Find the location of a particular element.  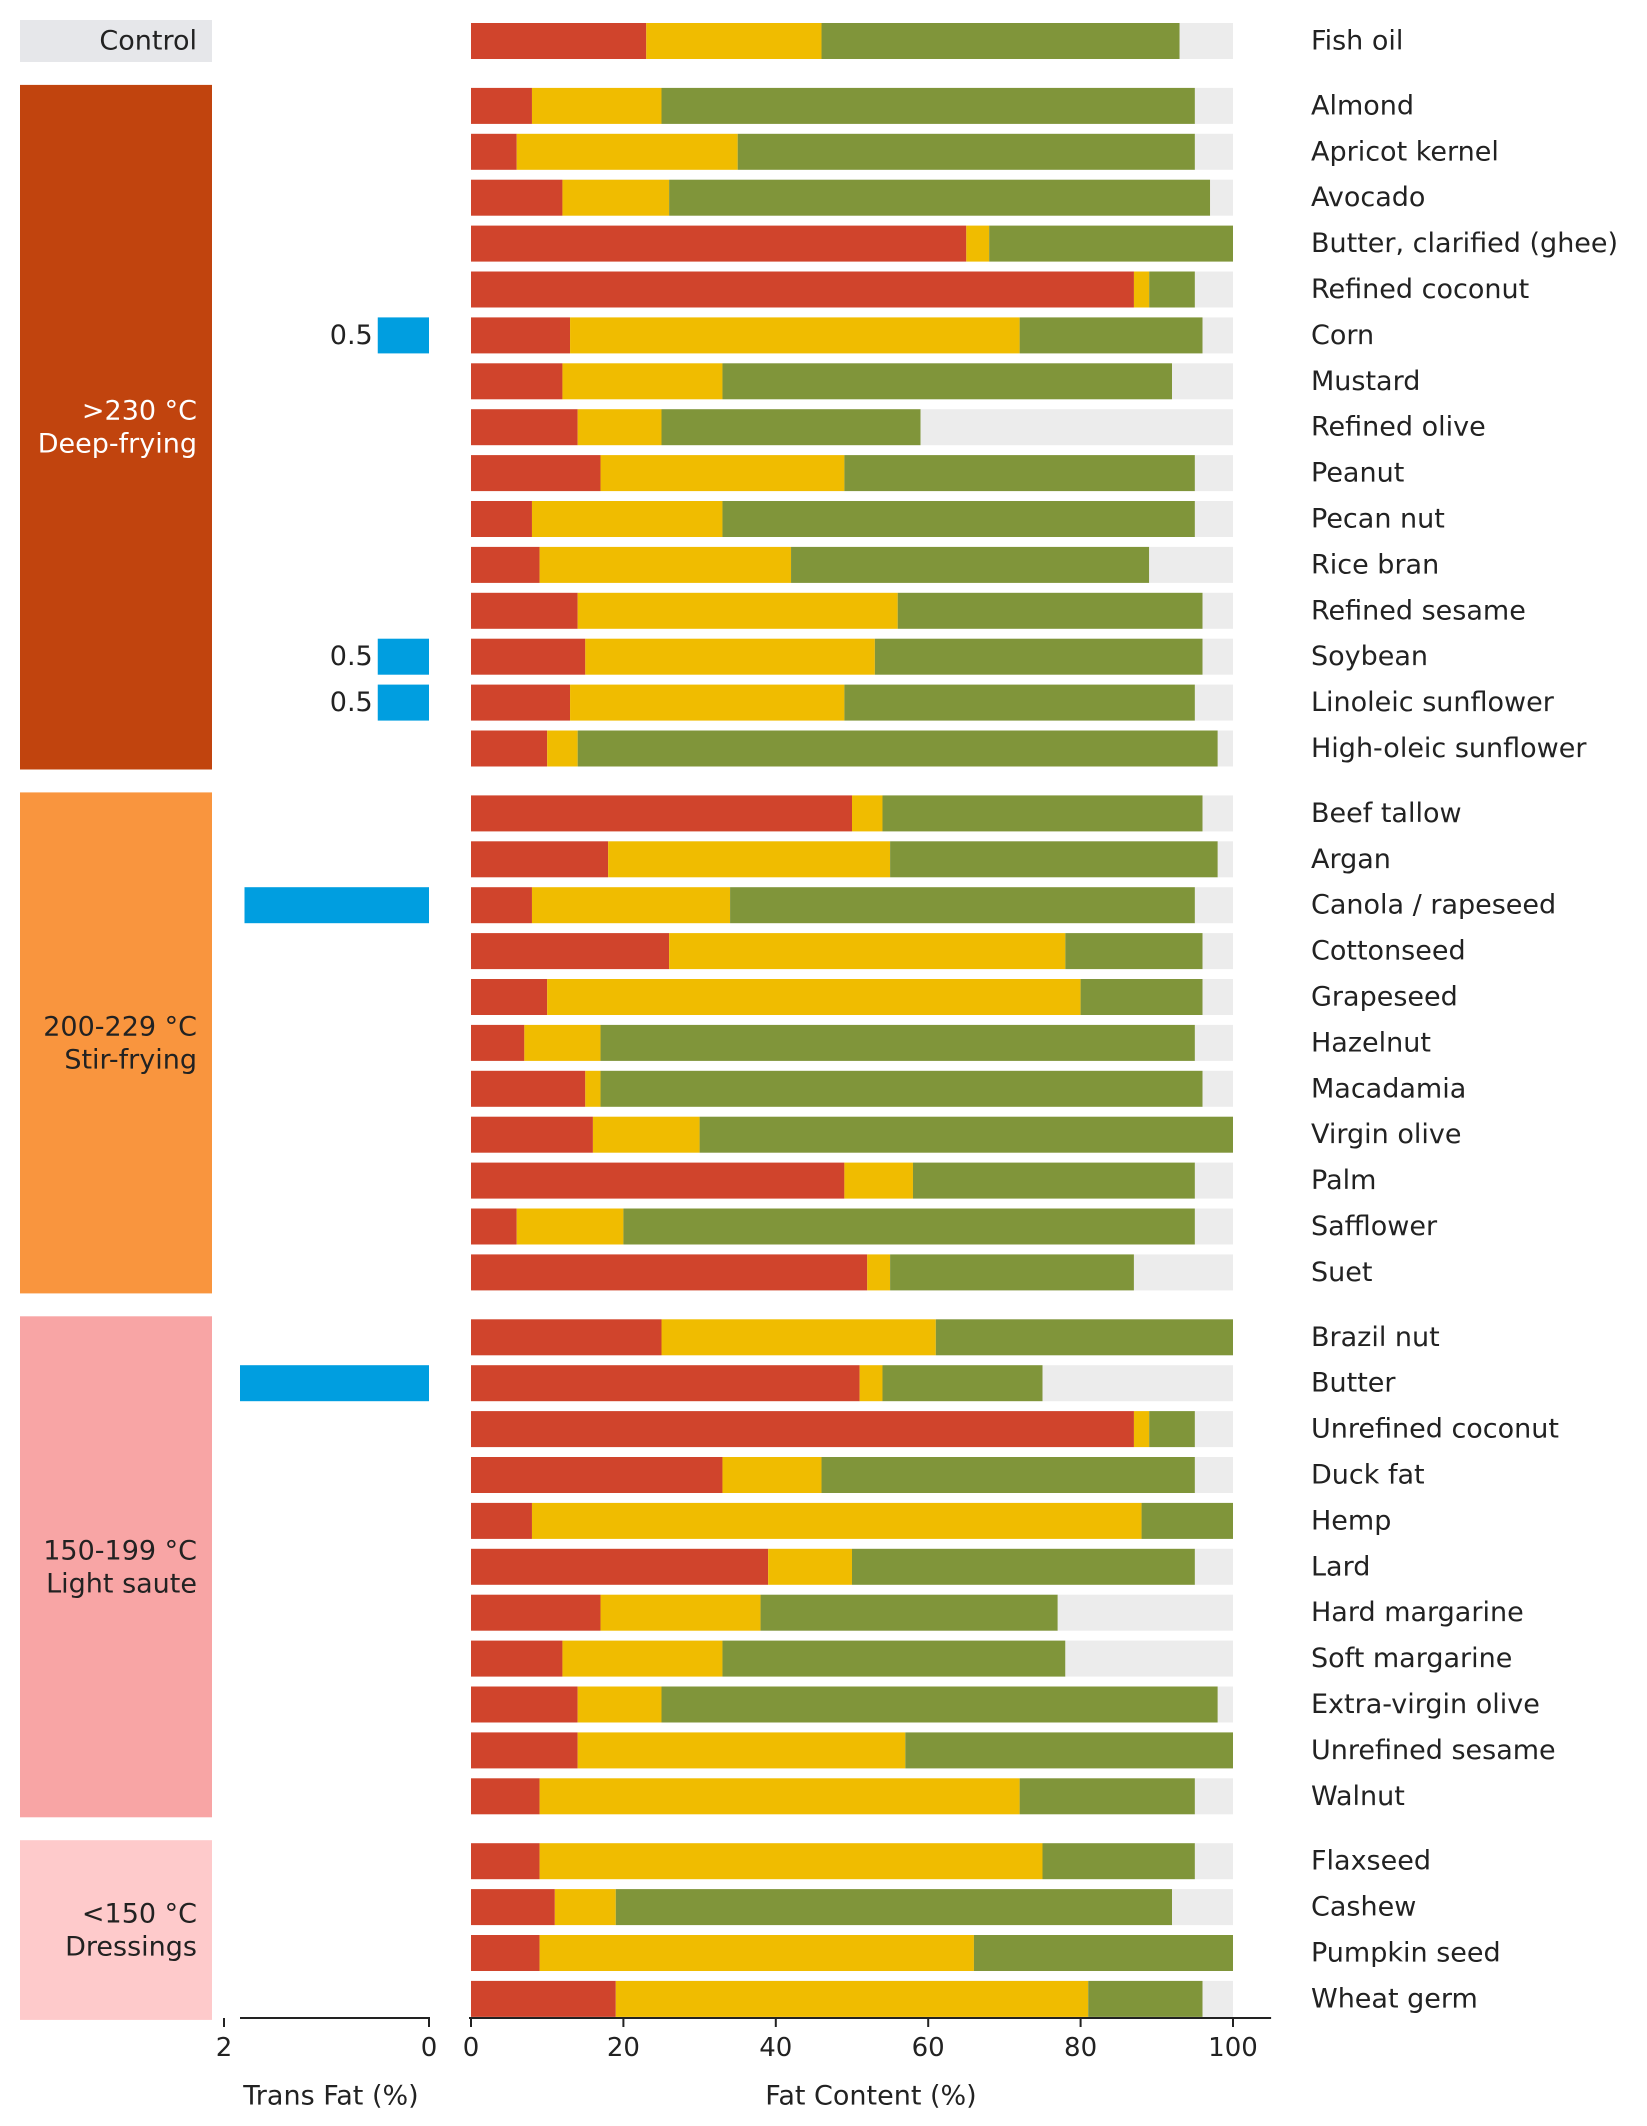

oil-label: Soybean is located at coordinates (1369, 656).